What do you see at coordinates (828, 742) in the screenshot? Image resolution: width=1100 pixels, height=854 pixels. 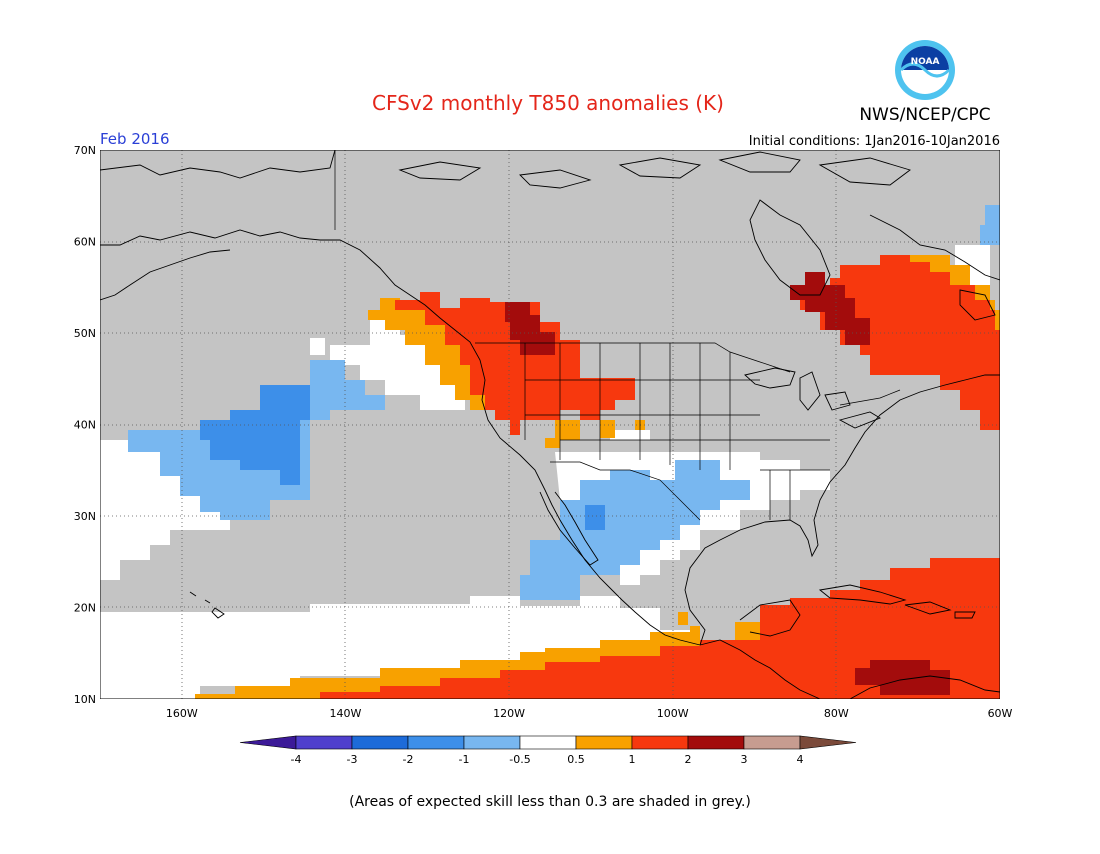 I see `colorbar-high-arrow` at bounding box center [828, 742].